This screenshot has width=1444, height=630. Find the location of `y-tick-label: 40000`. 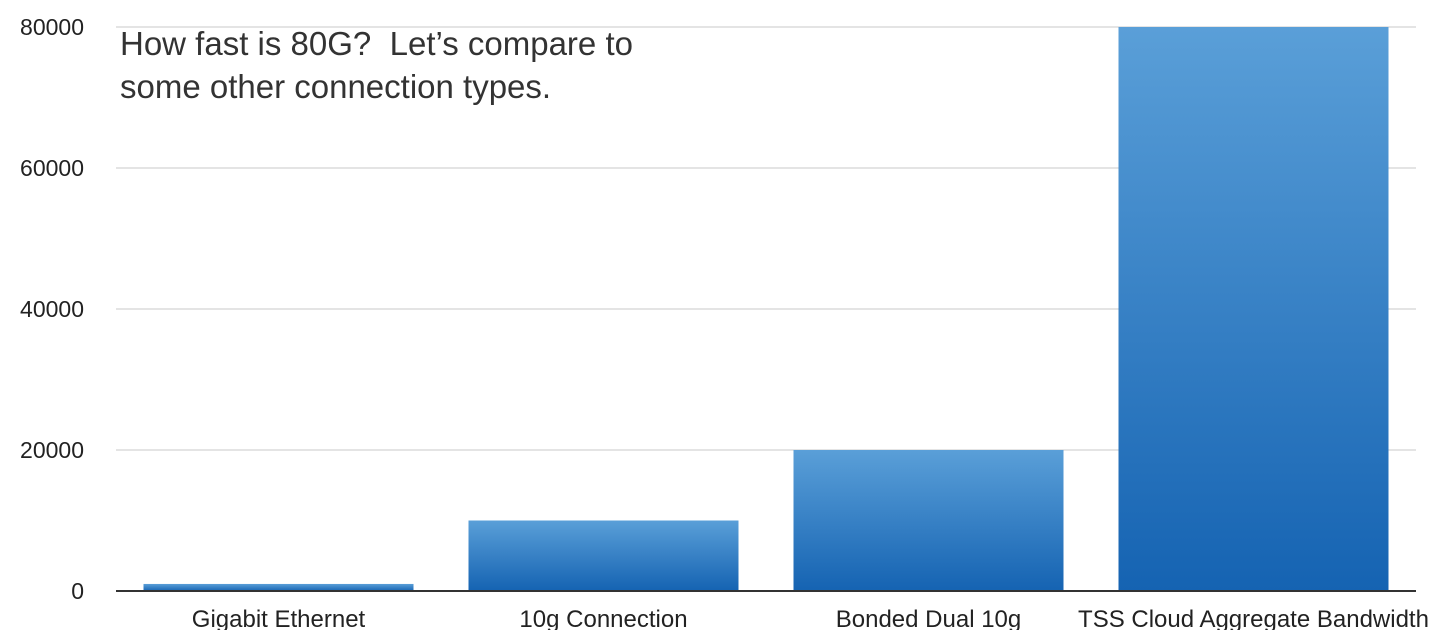

y-tick-label: 40000 is located at coordinates (52, 309).